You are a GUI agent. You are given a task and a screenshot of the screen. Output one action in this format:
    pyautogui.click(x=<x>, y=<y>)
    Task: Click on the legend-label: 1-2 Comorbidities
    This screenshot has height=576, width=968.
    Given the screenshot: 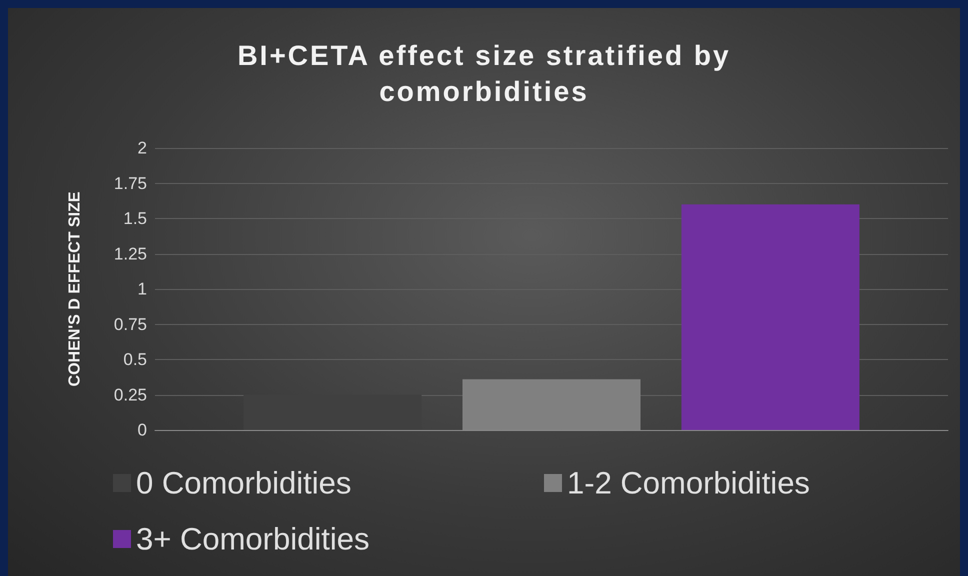 What is the action you would take?
    pyautogui.click(x=688, y=483)
    